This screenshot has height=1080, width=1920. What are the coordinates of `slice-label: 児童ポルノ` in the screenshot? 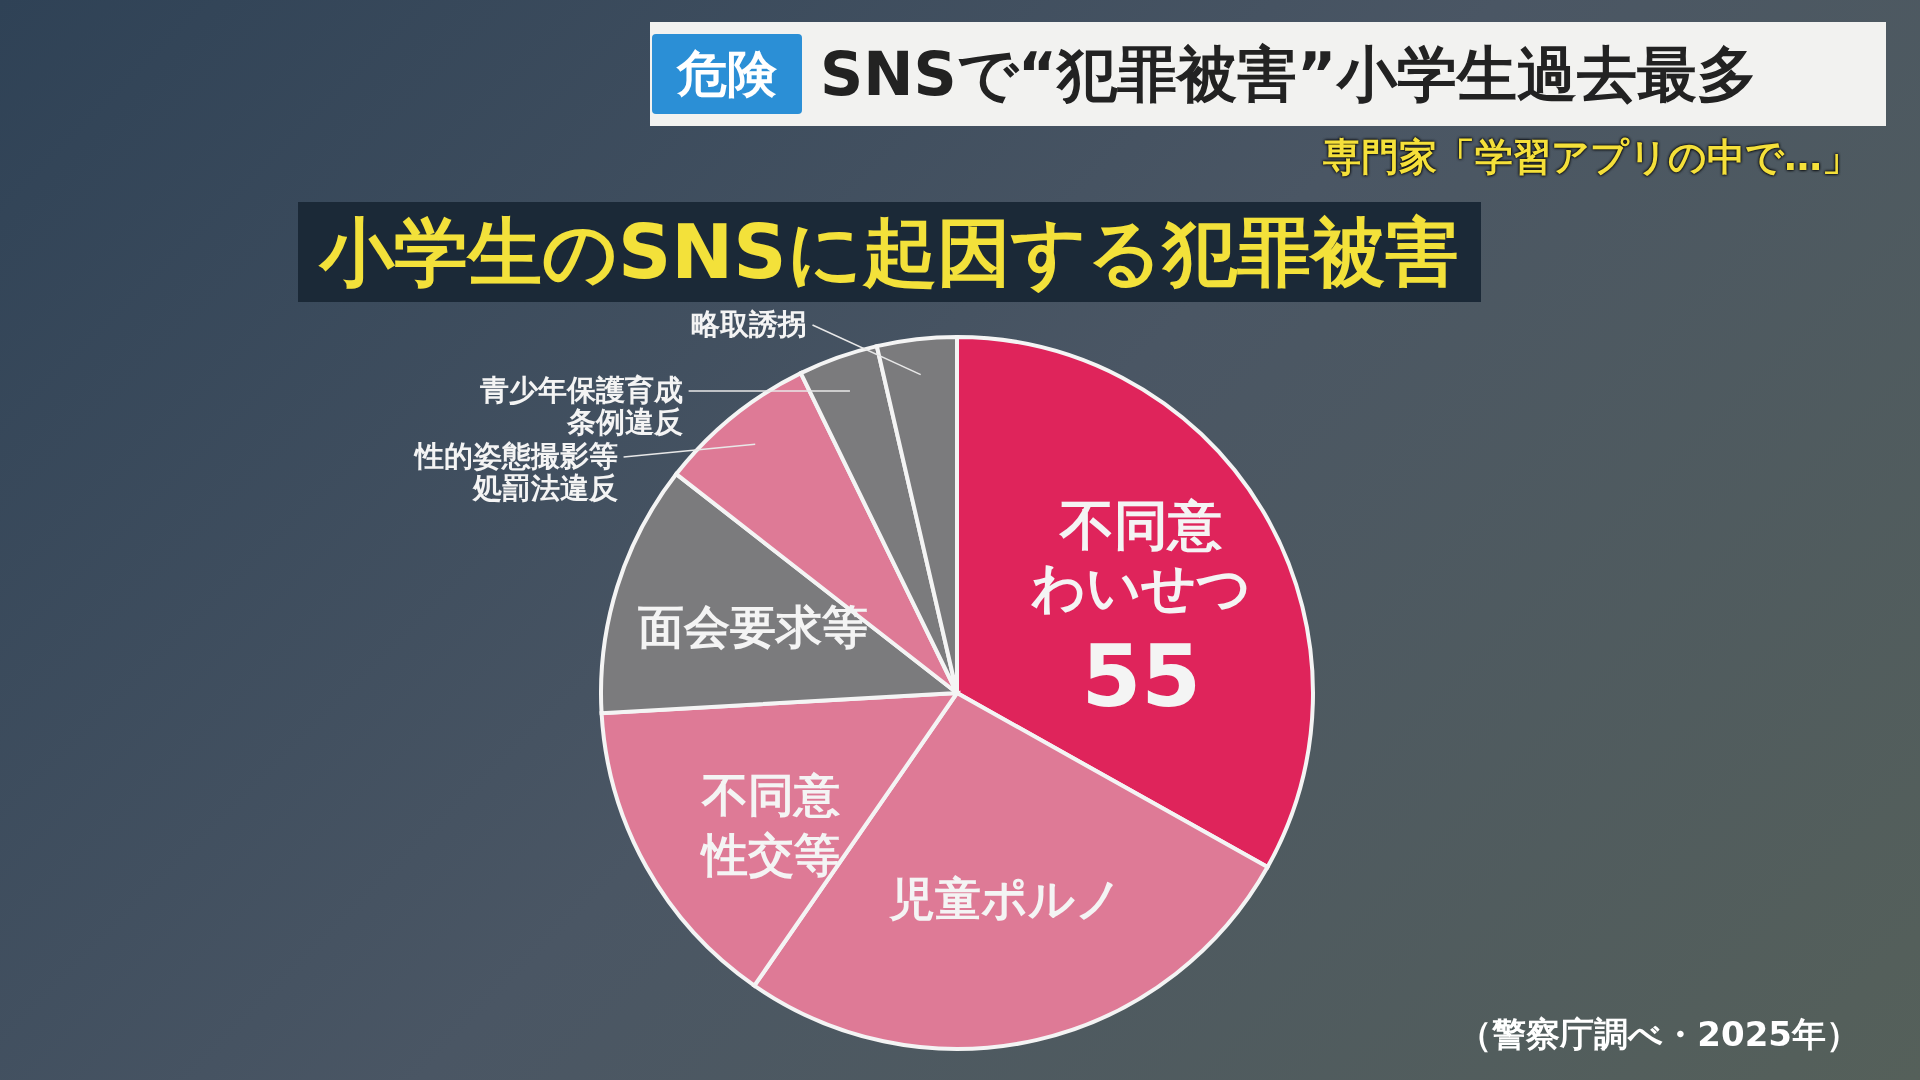 It's located at (1004, 899).